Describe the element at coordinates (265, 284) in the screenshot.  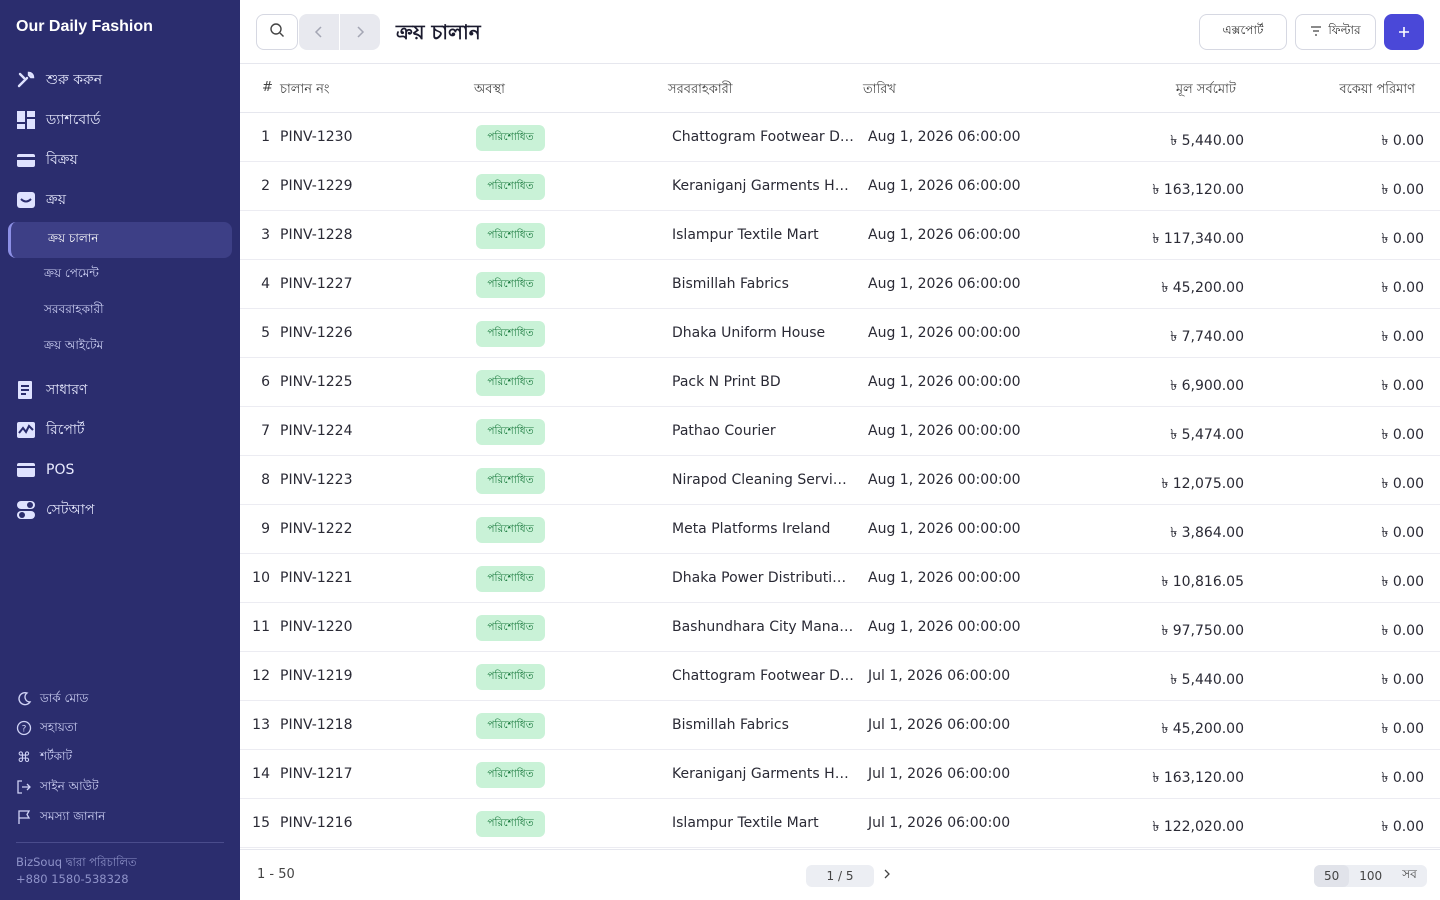
I see `row-number: 4` at that location.